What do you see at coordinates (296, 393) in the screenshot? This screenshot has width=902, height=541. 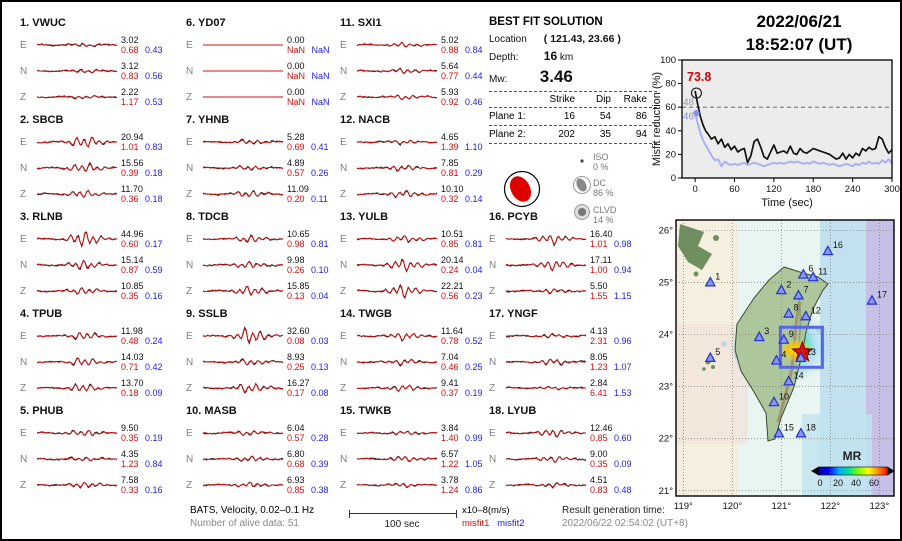 I see `misfit1-value: 0.17` at bounding box center [296, 393].